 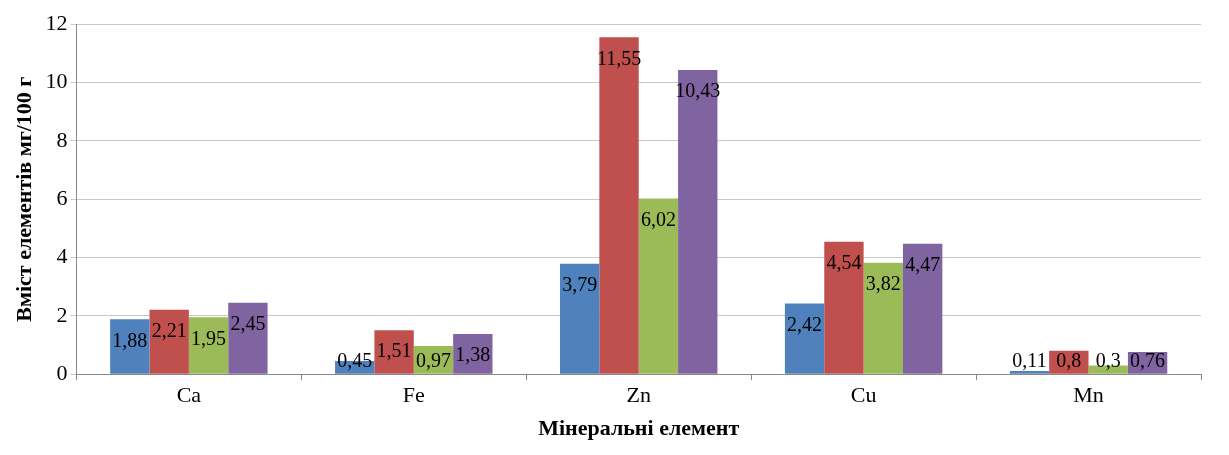 What do you see at coordinates (130, 339) in the screenshot?
I see `data-label: 1,88` at bounding box center [130, 339].